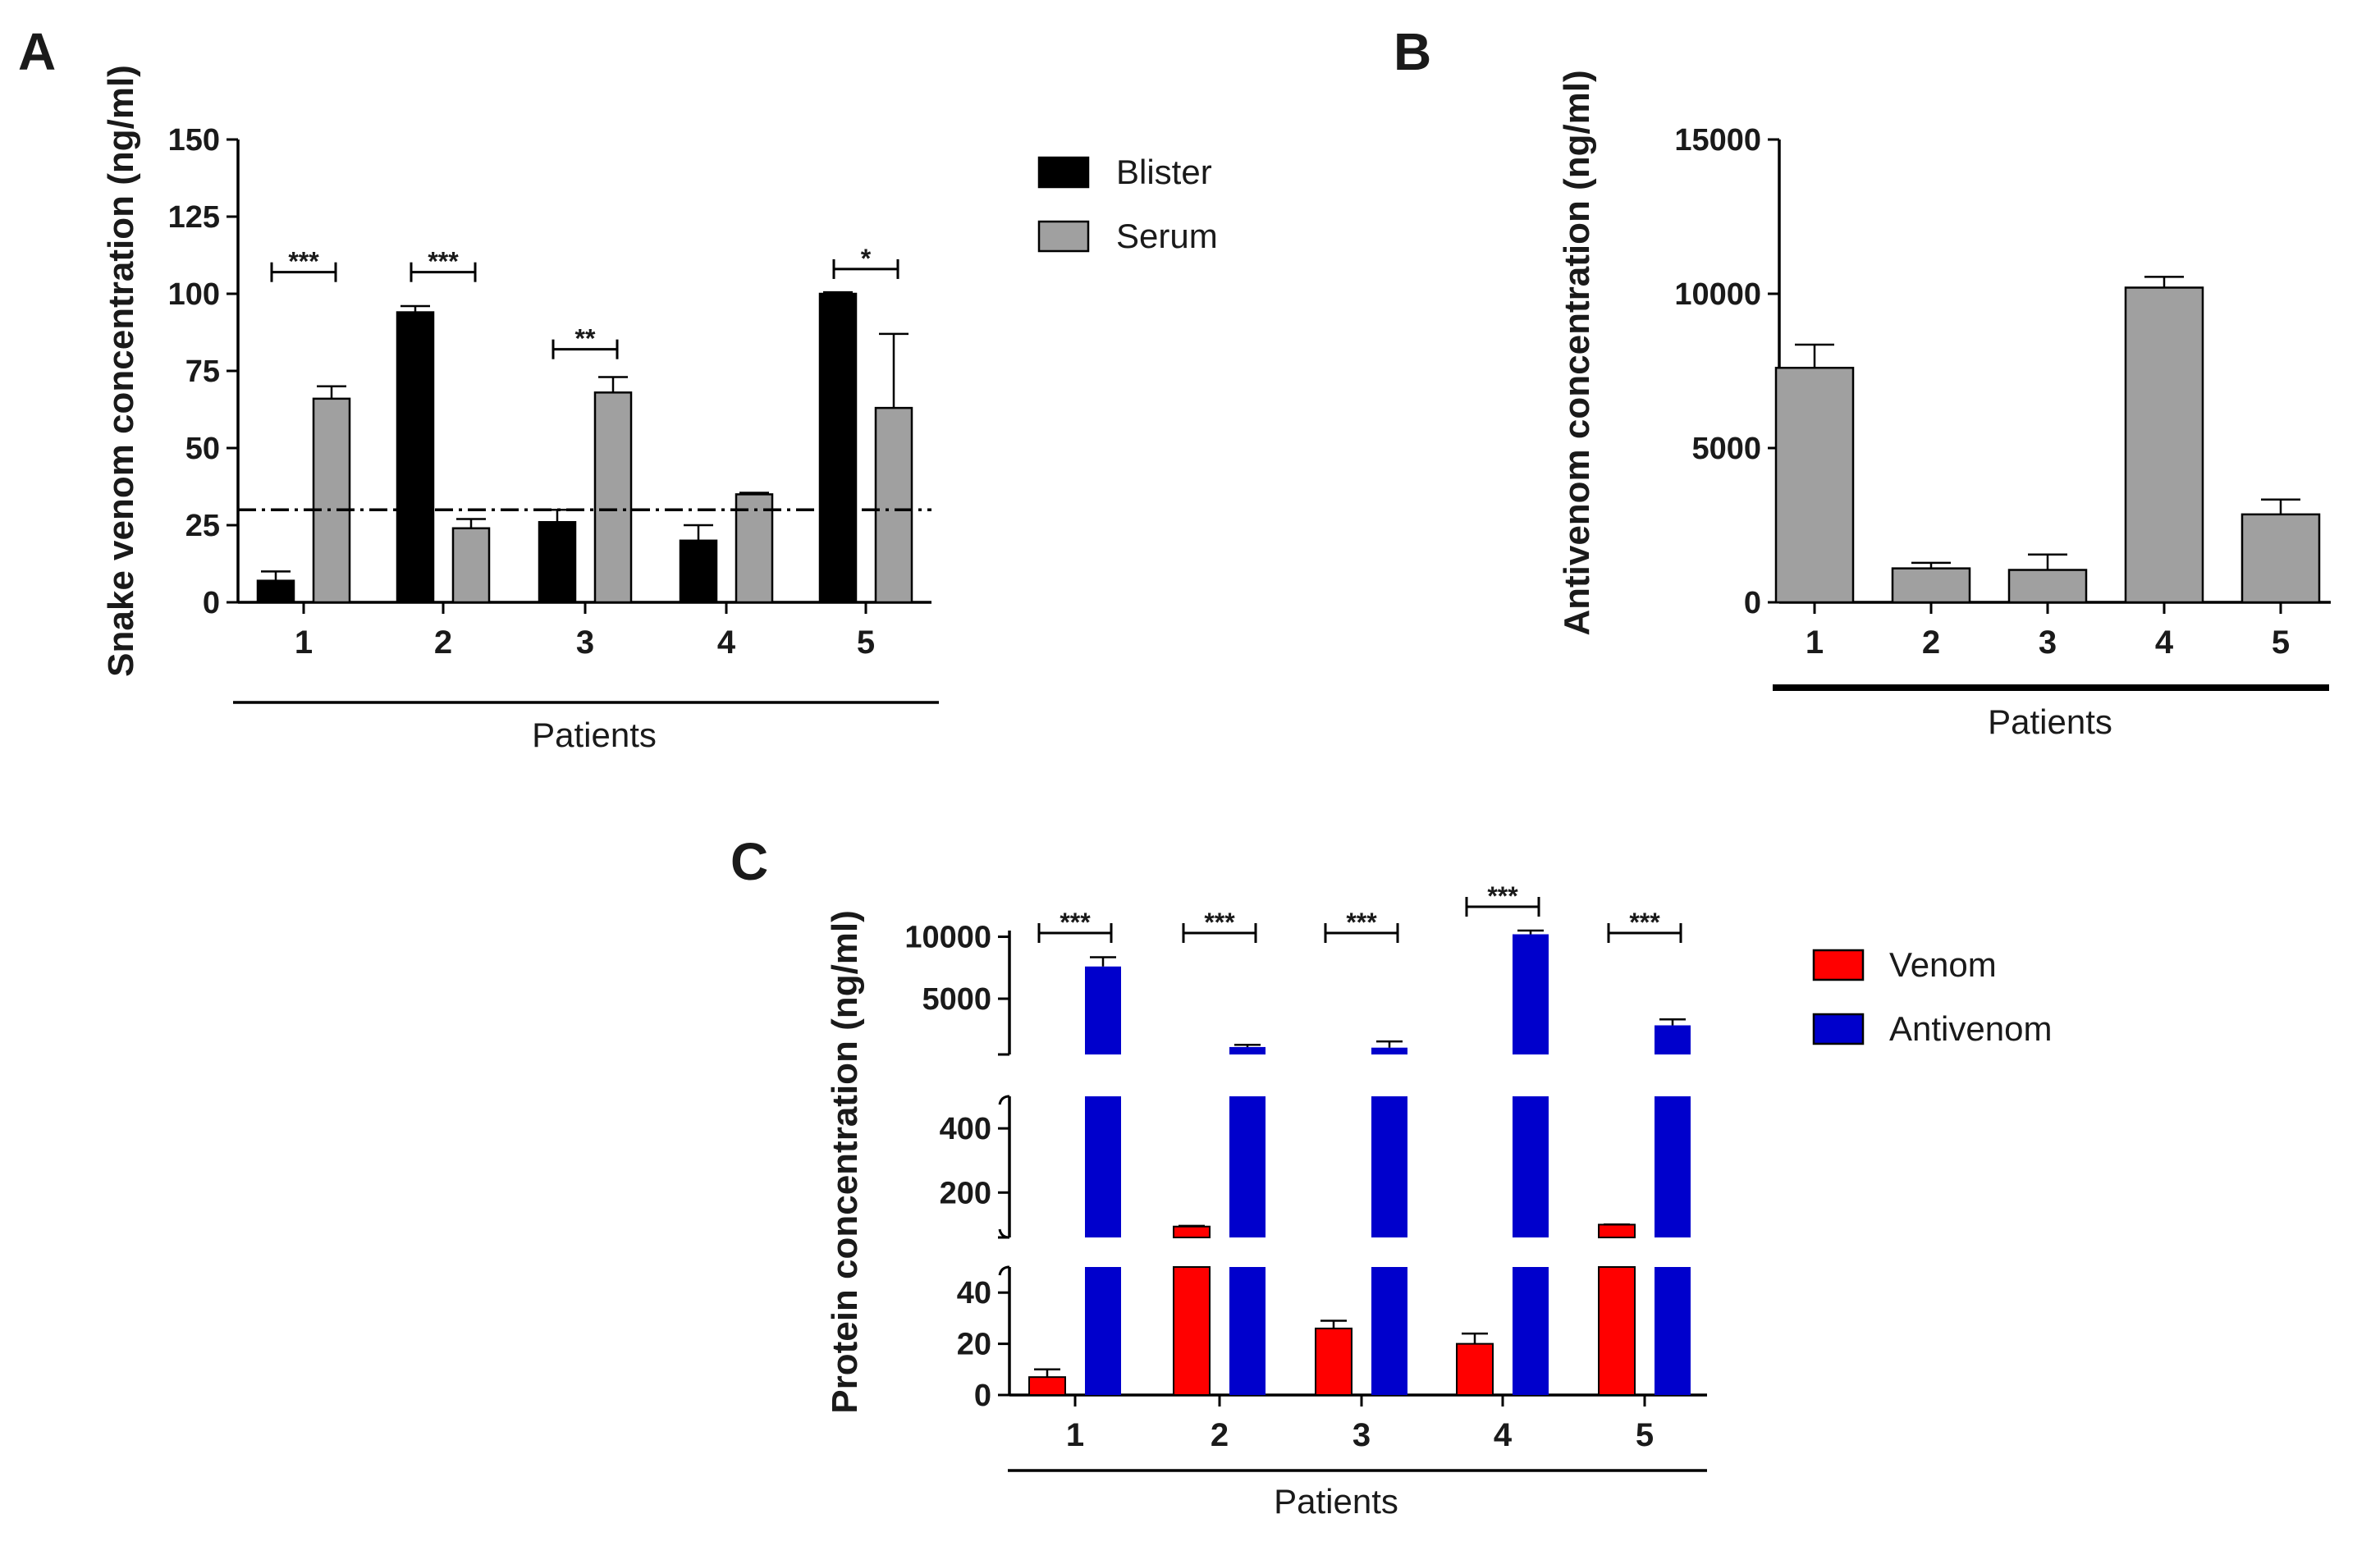 This screenshot has height=1546, width=2380. I want to click on b-x-title: Patients, so click(2050, 721).